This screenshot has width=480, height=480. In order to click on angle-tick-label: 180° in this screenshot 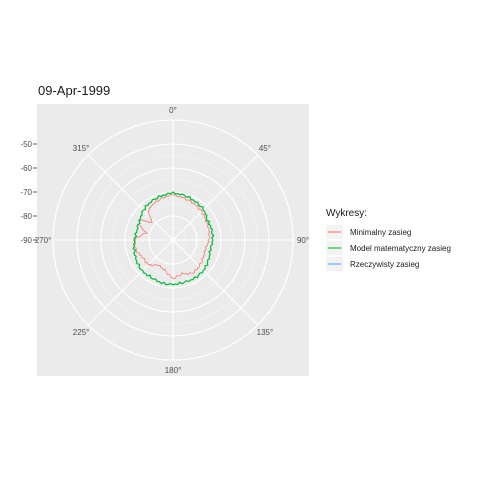, I will do `click(173, 370)`.